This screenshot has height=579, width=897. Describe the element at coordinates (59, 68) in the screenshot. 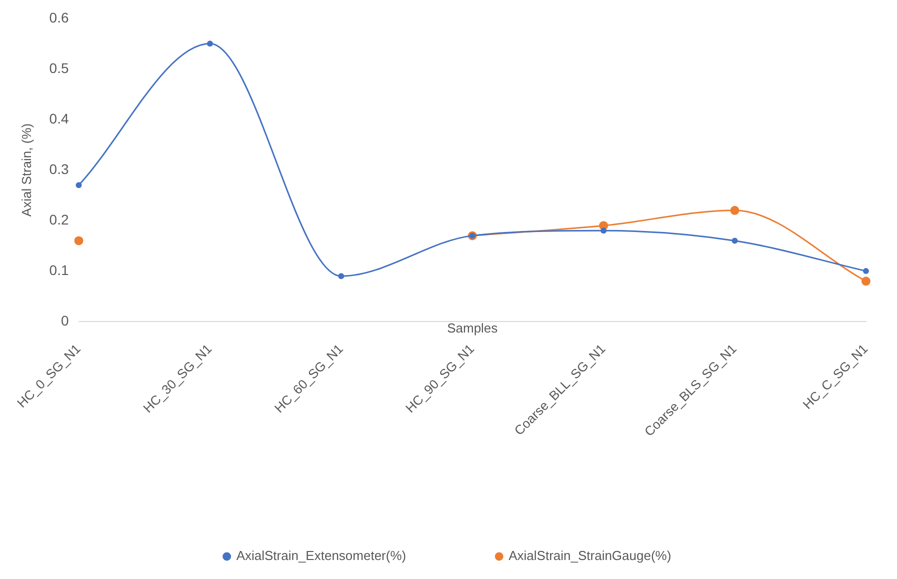

I see `y-tick-label: 0.5` at that location.